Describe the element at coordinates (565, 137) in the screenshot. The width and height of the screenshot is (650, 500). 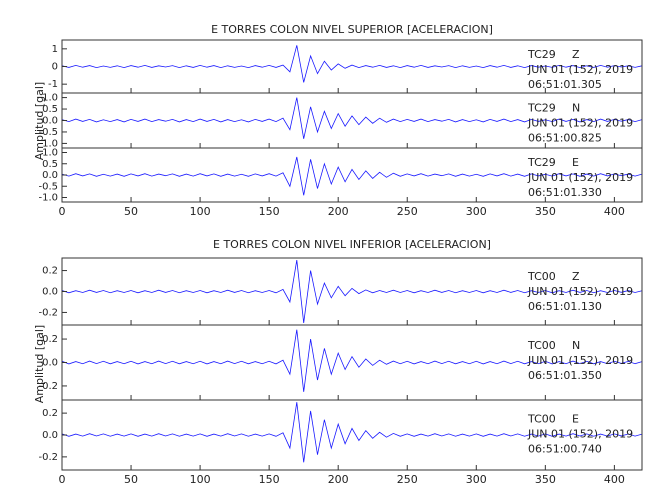
I see `time-label: 06:51:00.825` at that location.